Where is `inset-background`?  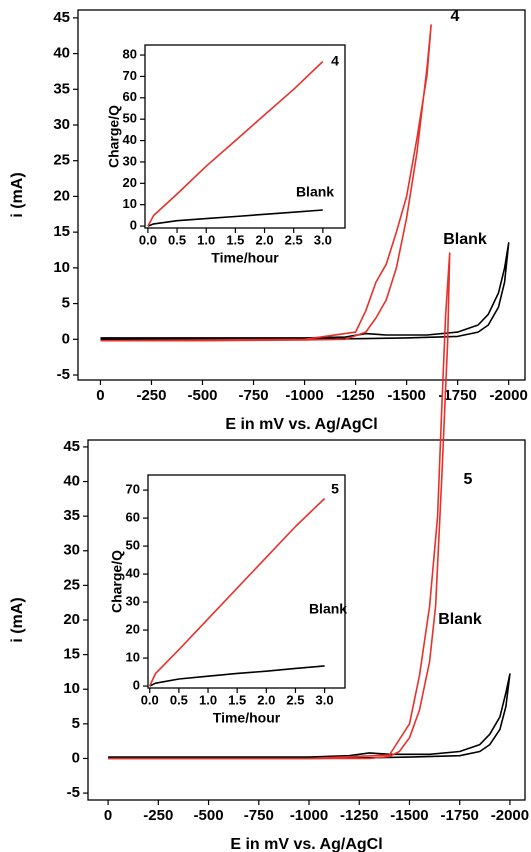
inset-background is located at coordinates (245, 136).